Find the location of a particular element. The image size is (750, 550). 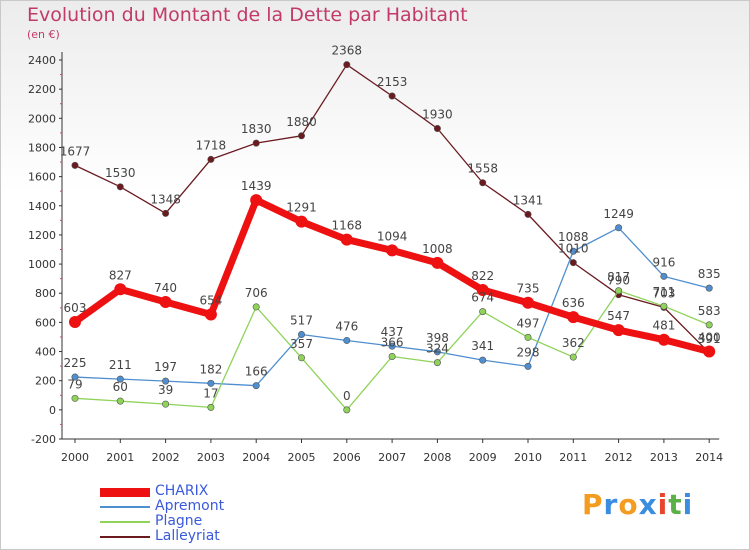

y-tick-label: 200 is located at coordinates (45, 381).